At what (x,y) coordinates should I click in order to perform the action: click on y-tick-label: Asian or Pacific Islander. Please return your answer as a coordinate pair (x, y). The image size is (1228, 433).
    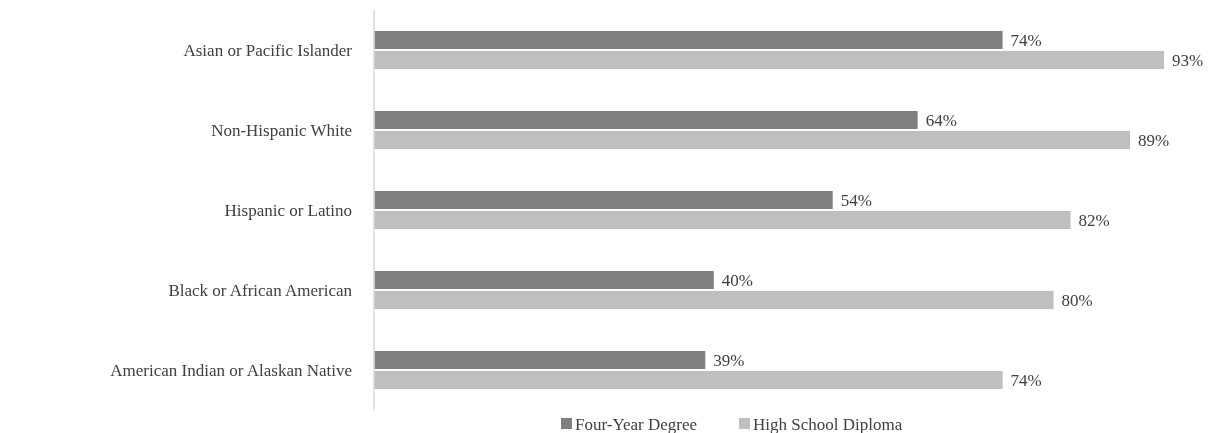
    Looking at the image, I should click on (268, 50).